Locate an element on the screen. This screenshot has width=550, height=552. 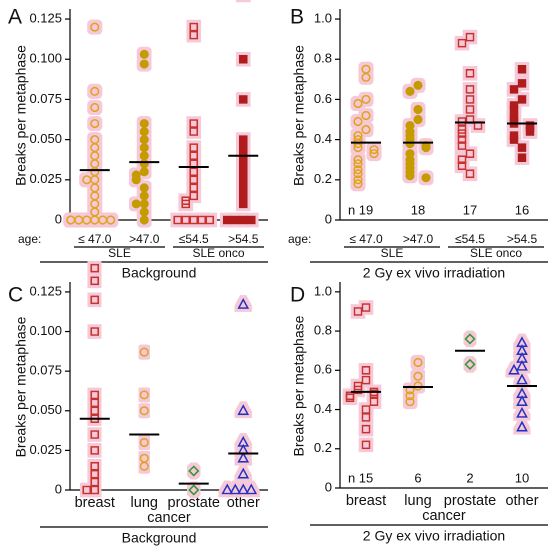
n-count: 19 is located at coordinates (366, 209).